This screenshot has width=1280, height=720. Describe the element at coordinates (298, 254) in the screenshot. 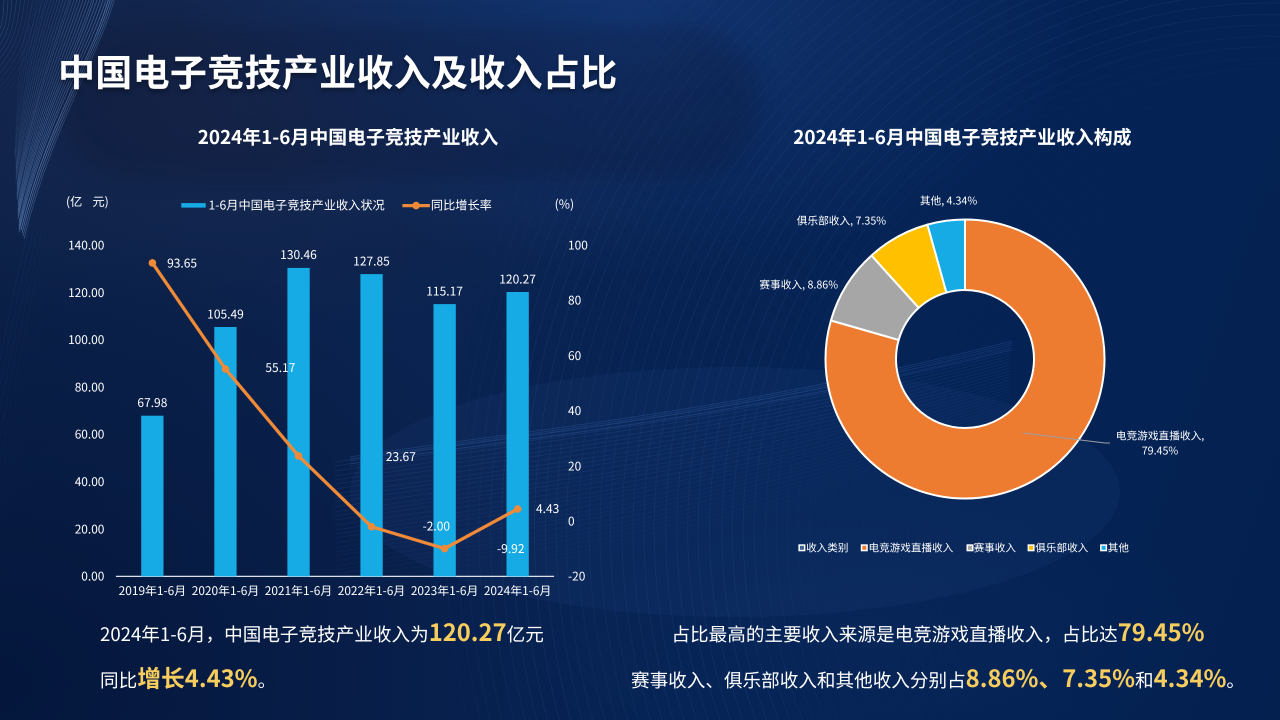

I see `svg-text: 130.46` at that location.